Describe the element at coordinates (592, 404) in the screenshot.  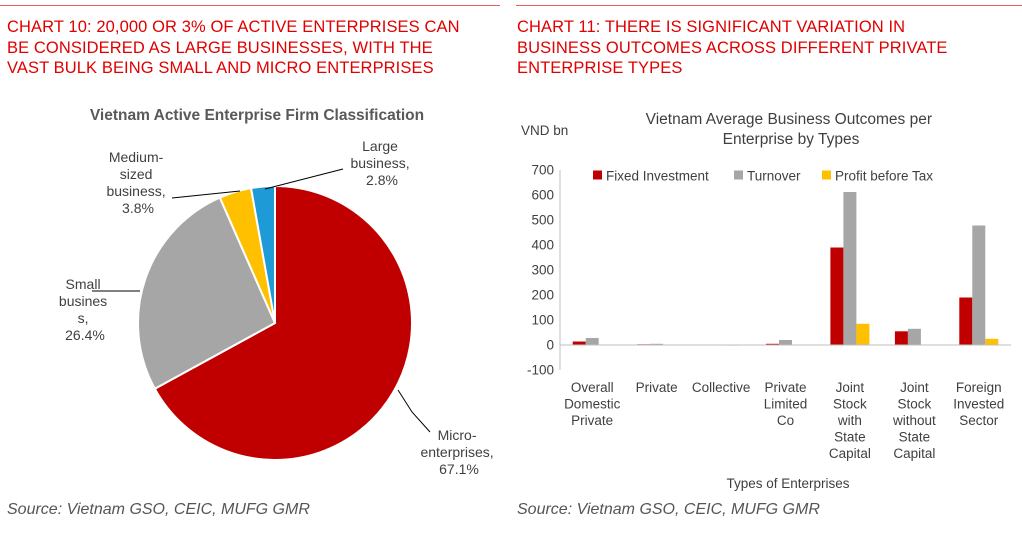
I see `x-category-label: Overall Domestic Private` at that location.